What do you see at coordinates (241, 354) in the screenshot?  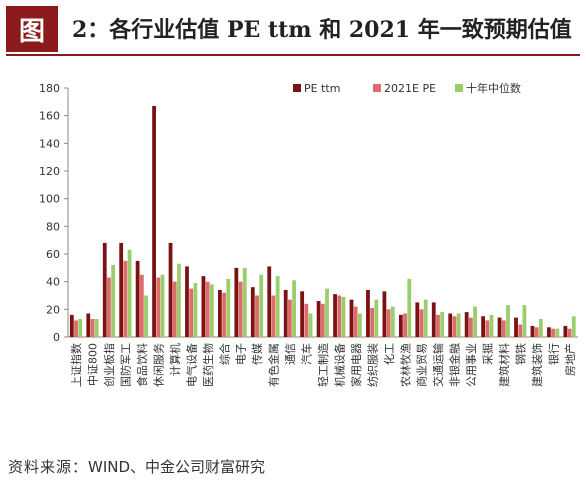 I see `x-tick-label: 电子` at bounding box center [241, 354].